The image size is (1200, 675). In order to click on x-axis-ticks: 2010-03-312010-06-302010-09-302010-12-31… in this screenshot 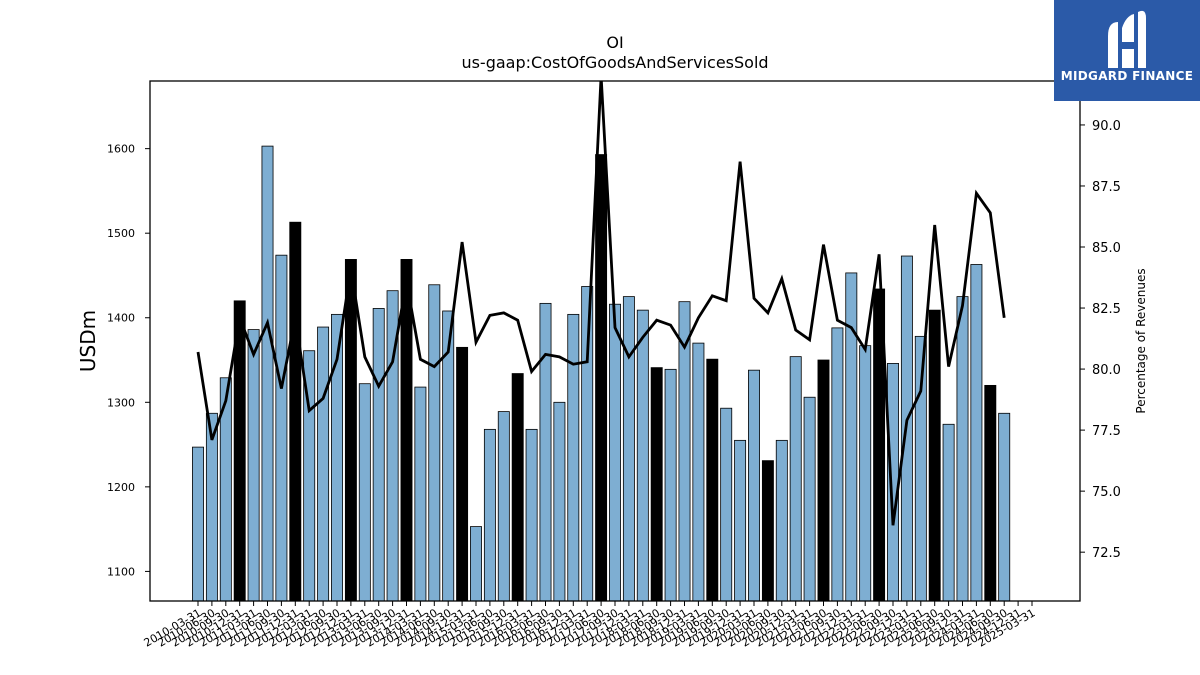, I will do `click(590, 625)`.